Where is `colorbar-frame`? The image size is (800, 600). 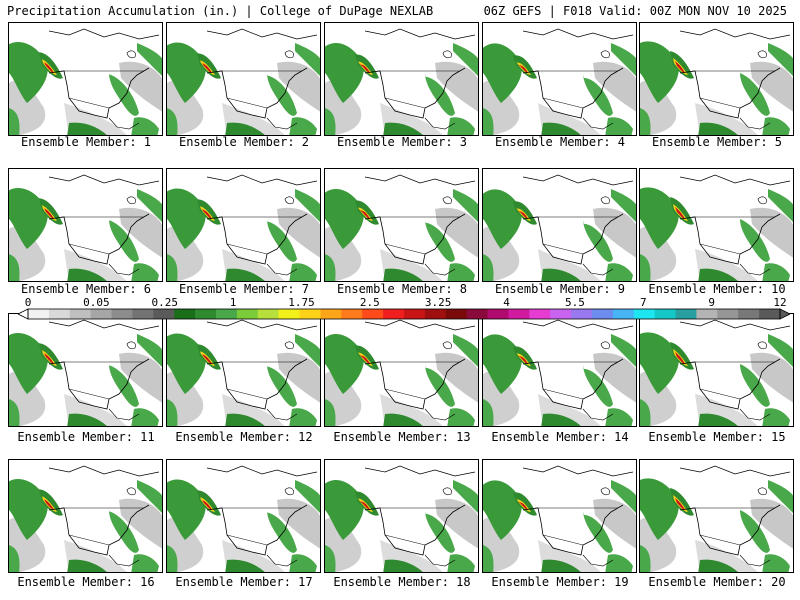
colorbar-frame is located at coordinates (404, 314).